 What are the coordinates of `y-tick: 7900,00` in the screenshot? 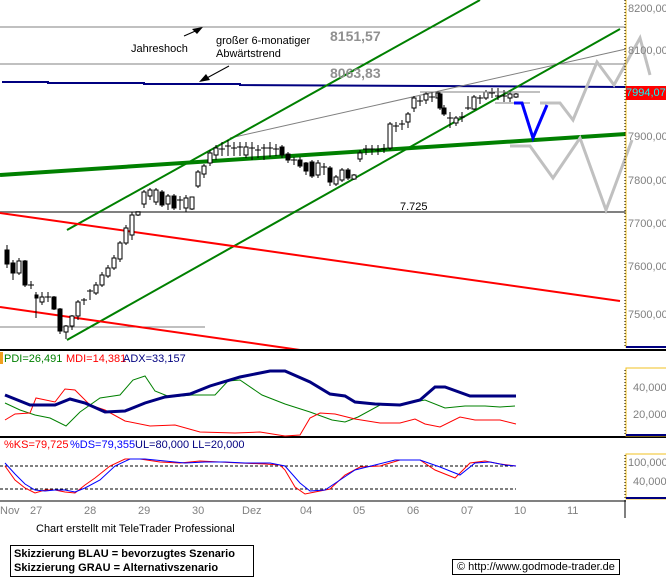 It's located at (647, 137).